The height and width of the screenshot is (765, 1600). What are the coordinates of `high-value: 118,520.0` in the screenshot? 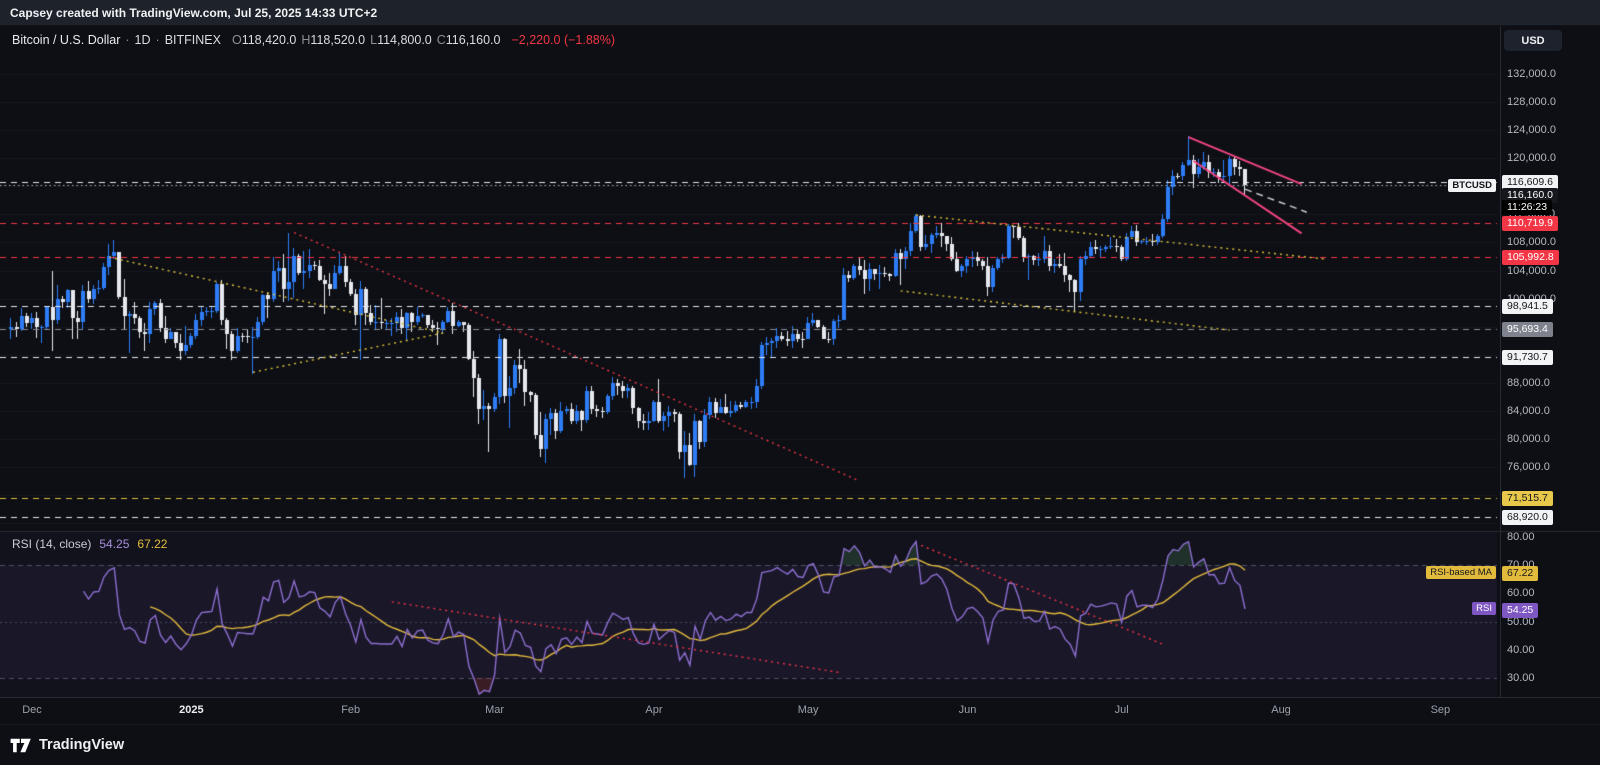 It's located at (338, 40).